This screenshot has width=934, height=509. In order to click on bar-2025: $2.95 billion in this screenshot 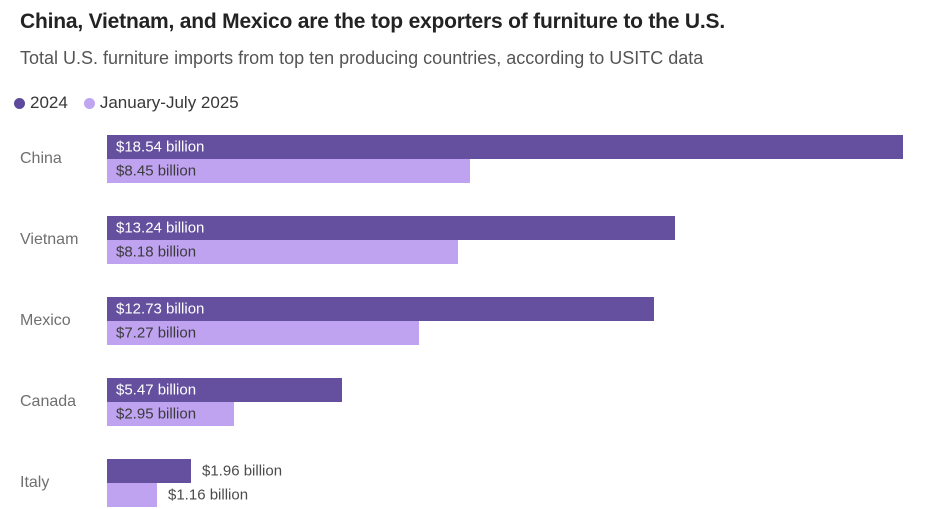, I will do `click(170, 414)`.